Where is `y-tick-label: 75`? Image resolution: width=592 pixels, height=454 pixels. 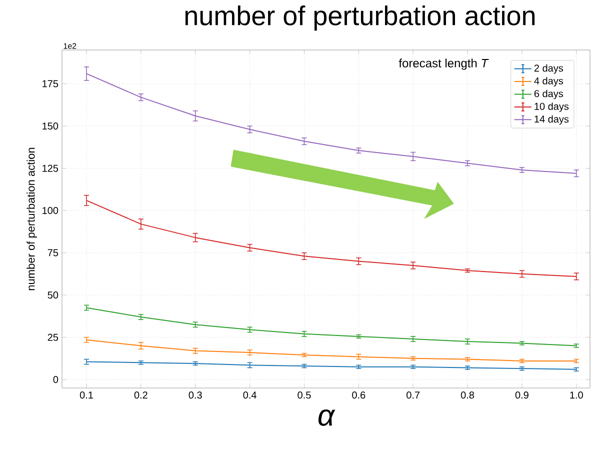 y-tick-label: 75 is located at coordinates (53, 252).